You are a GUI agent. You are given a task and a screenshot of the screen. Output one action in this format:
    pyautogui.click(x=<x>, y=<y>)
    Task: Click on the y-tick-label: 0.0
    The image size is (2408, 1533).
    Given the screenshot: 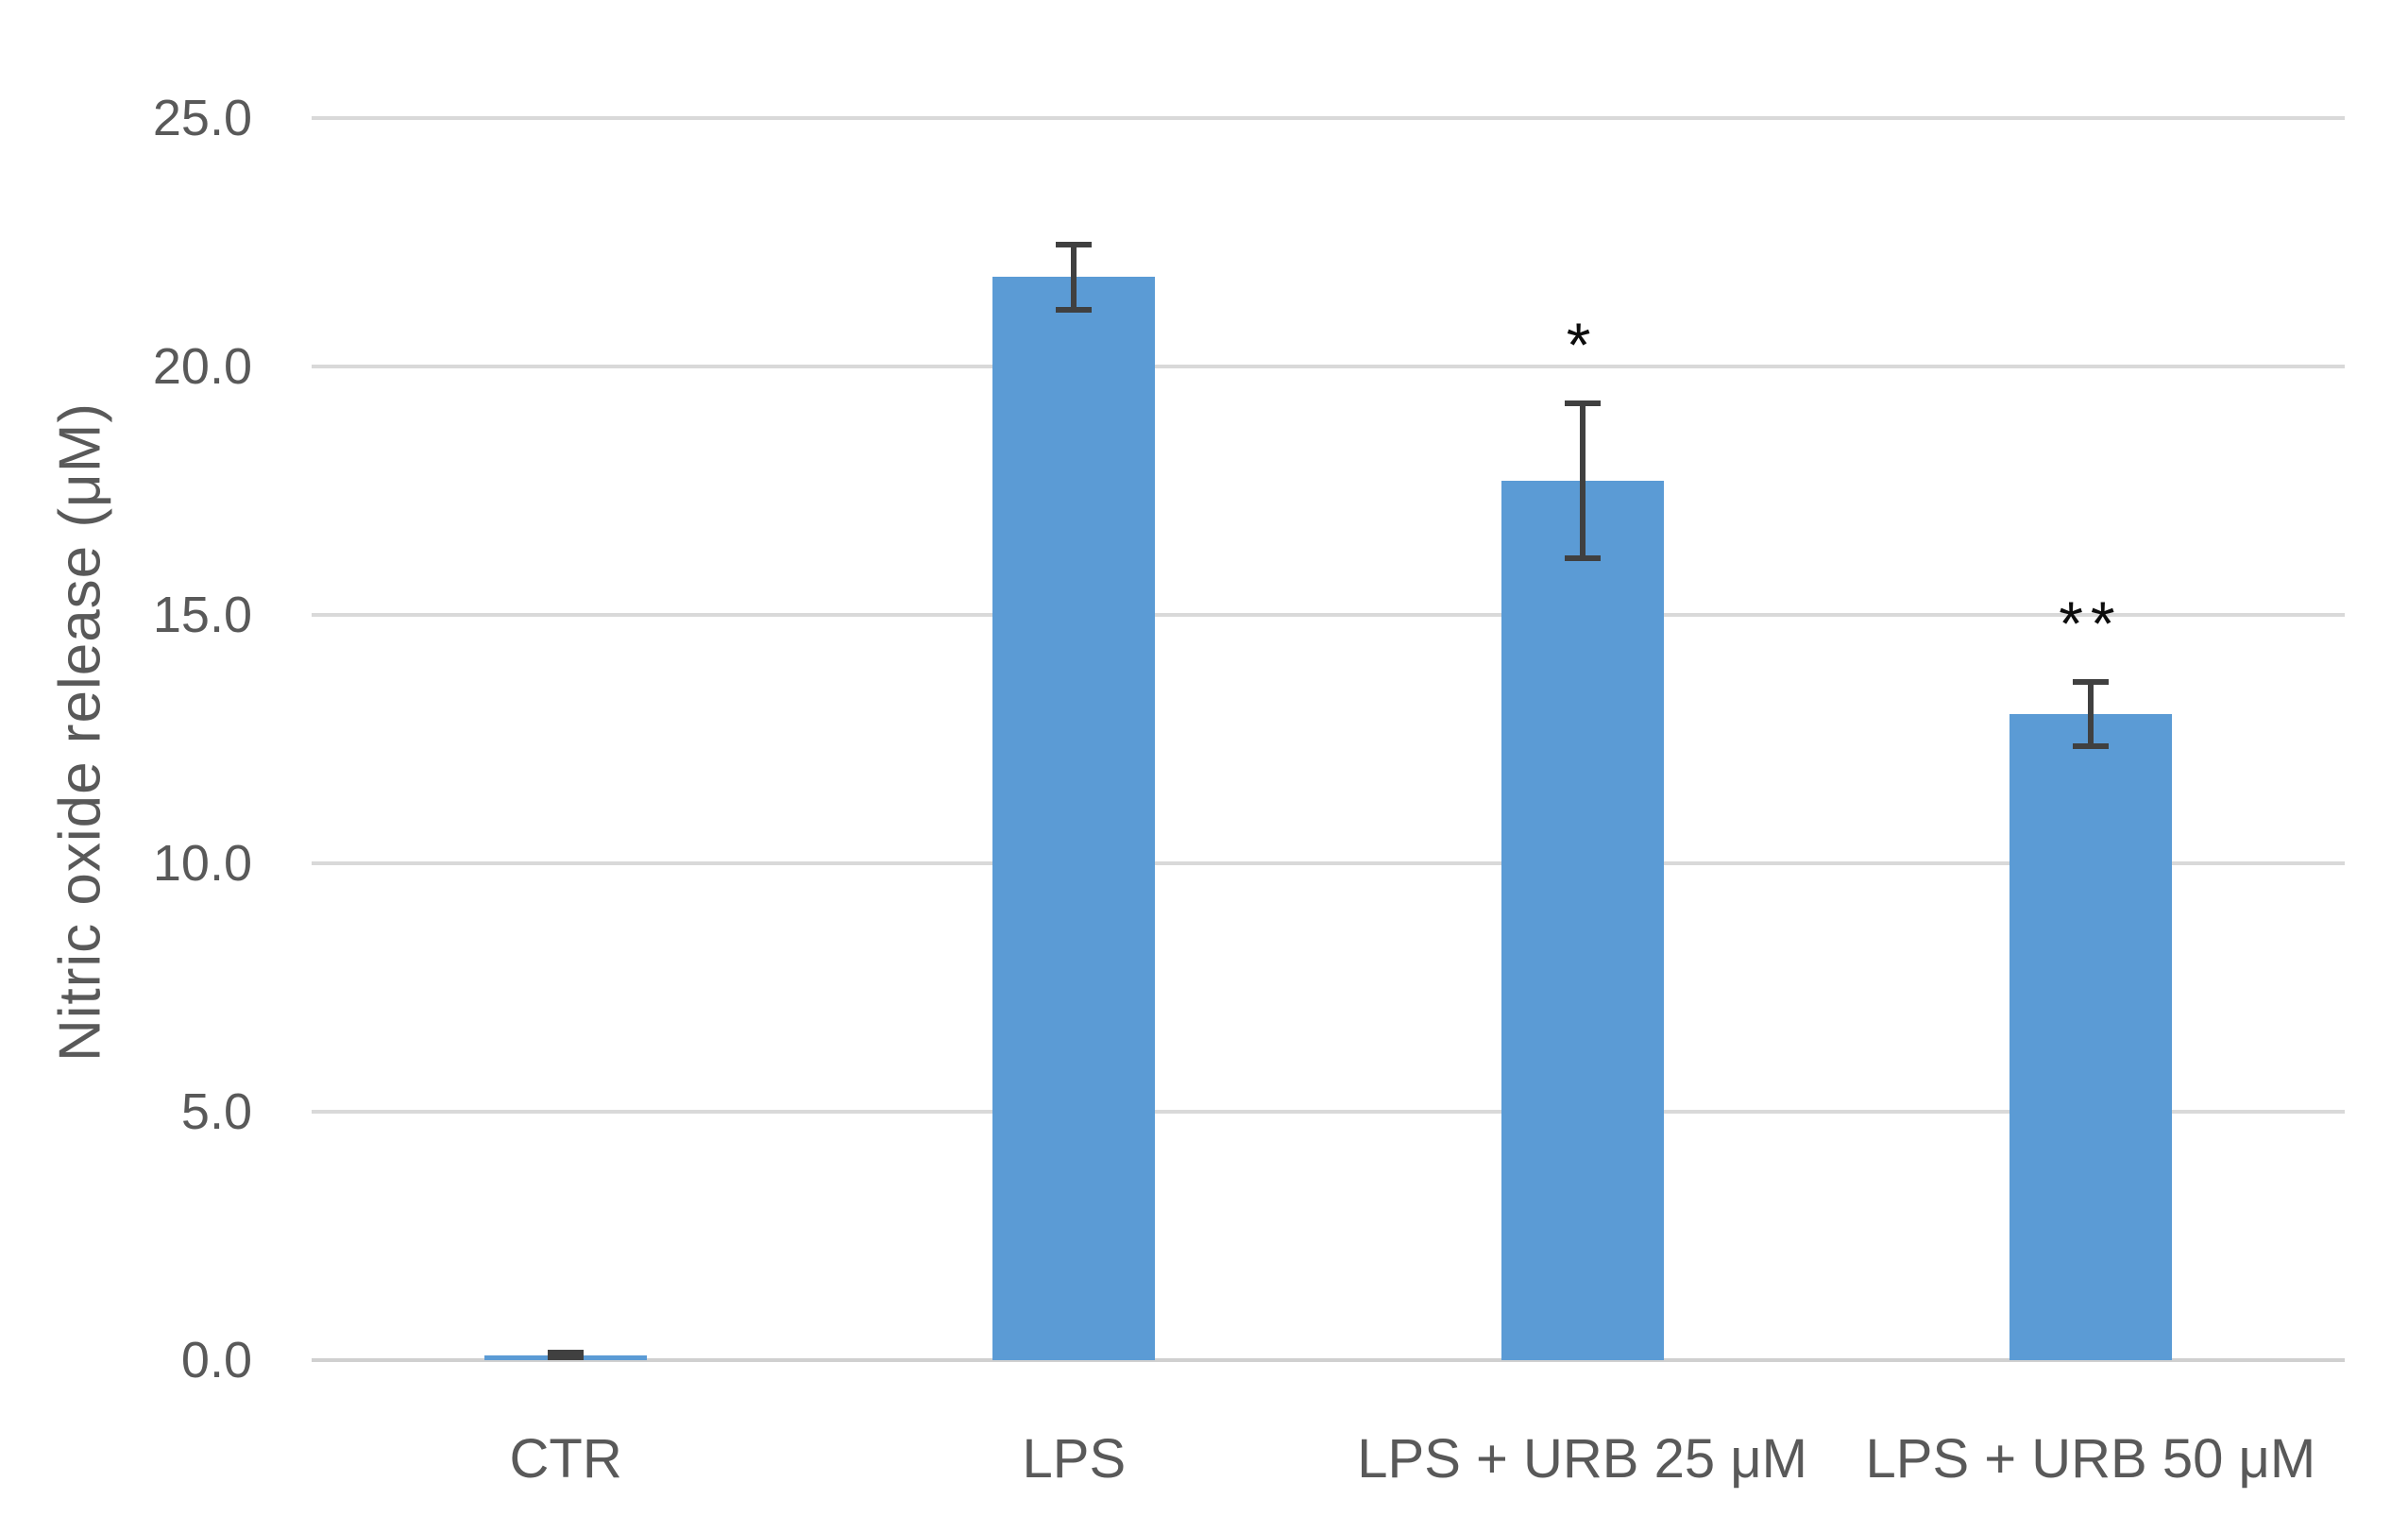 What is the action you would take?
    pyautogui.click(x=216, y=1360)
    